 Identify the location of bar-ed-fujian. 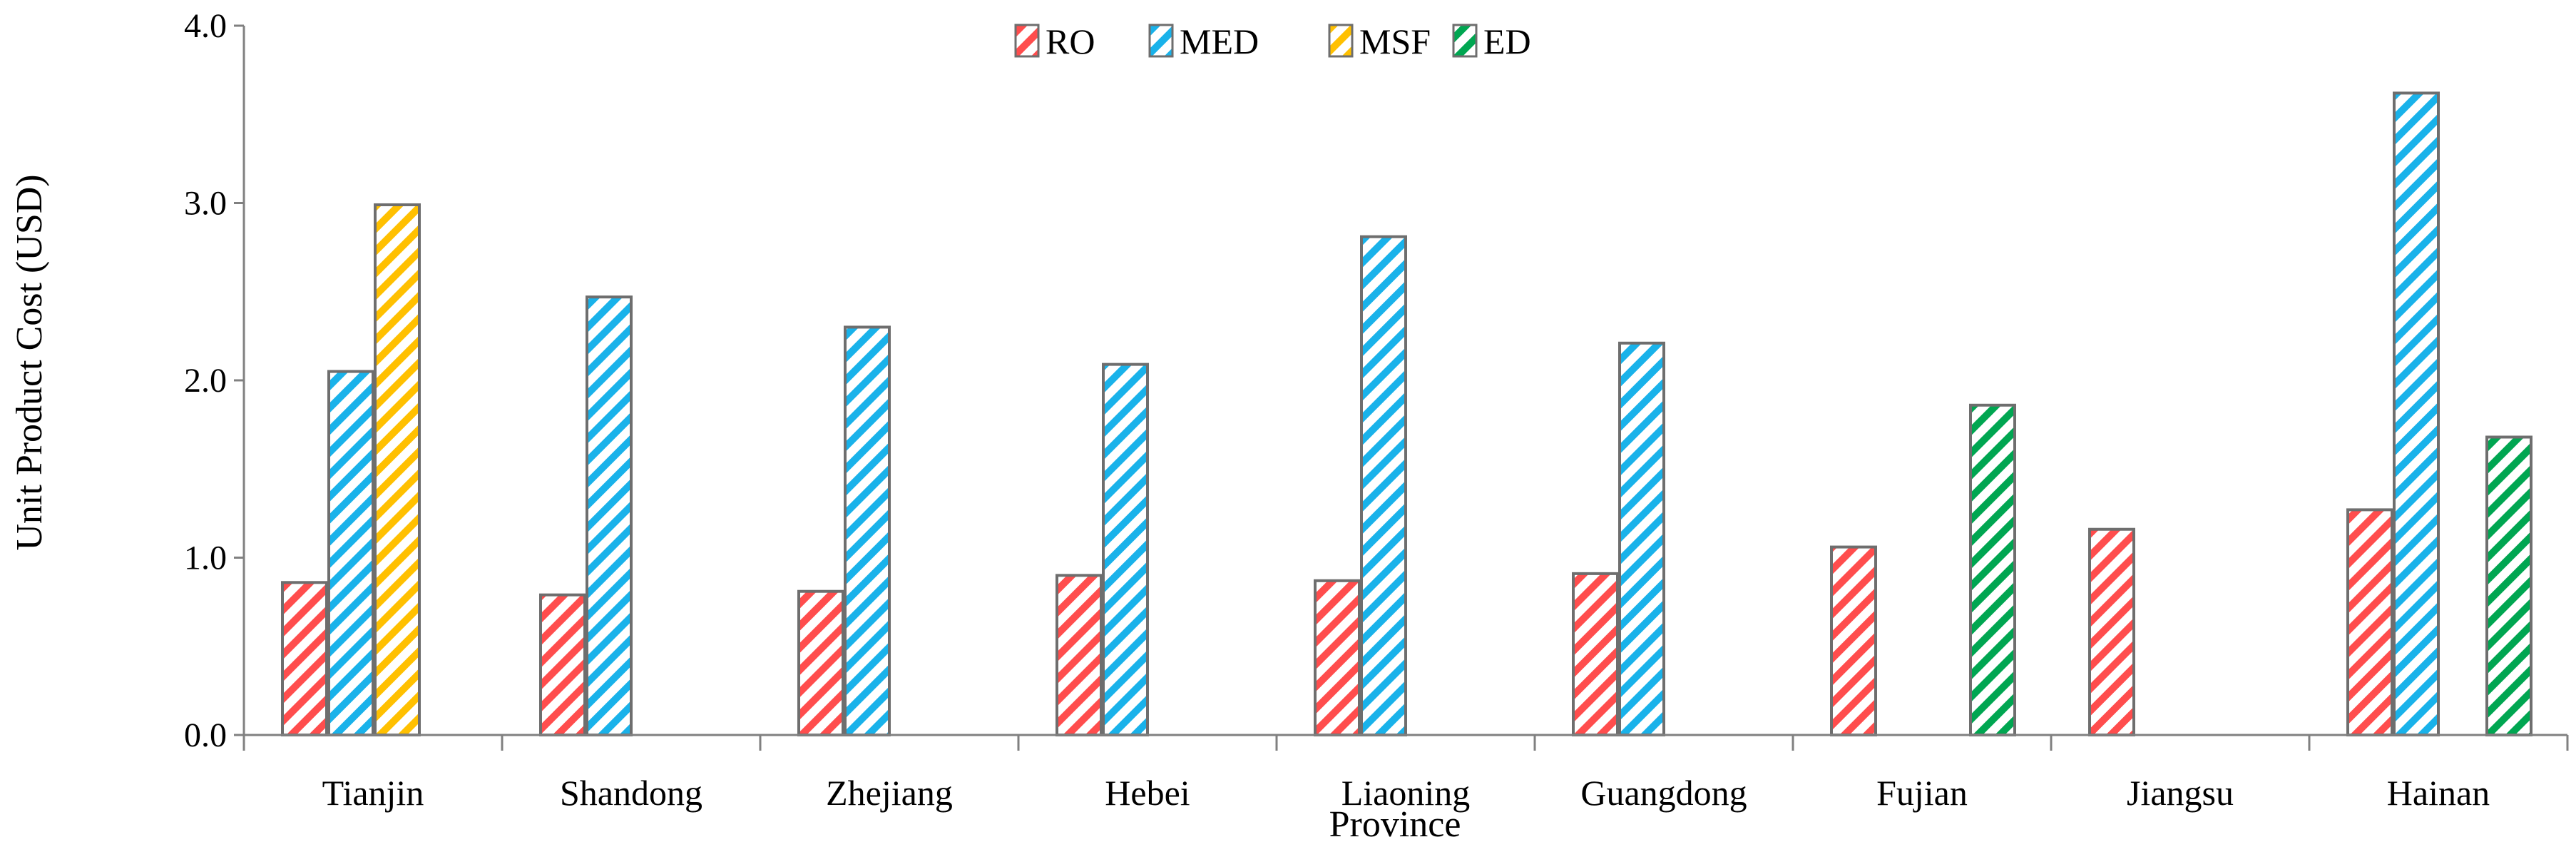
(1993, 569).